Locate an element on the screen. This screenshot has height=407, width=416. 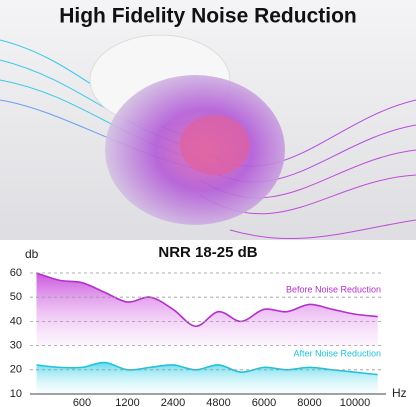
x-tick-label: 1200 is located at coordinates (127, 402).